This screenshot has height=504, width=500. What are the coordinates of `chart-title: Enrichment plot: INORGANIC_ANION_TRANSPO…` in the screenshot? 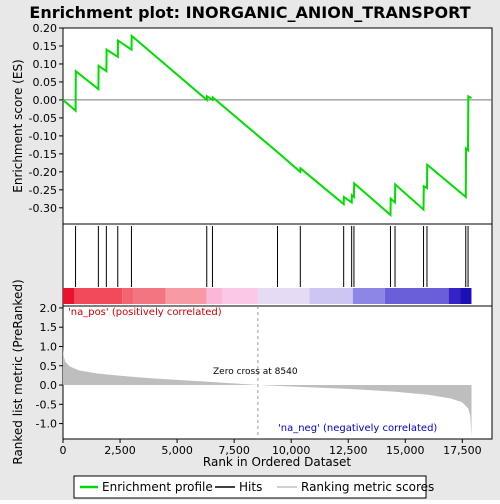 It's located at (249, 12).